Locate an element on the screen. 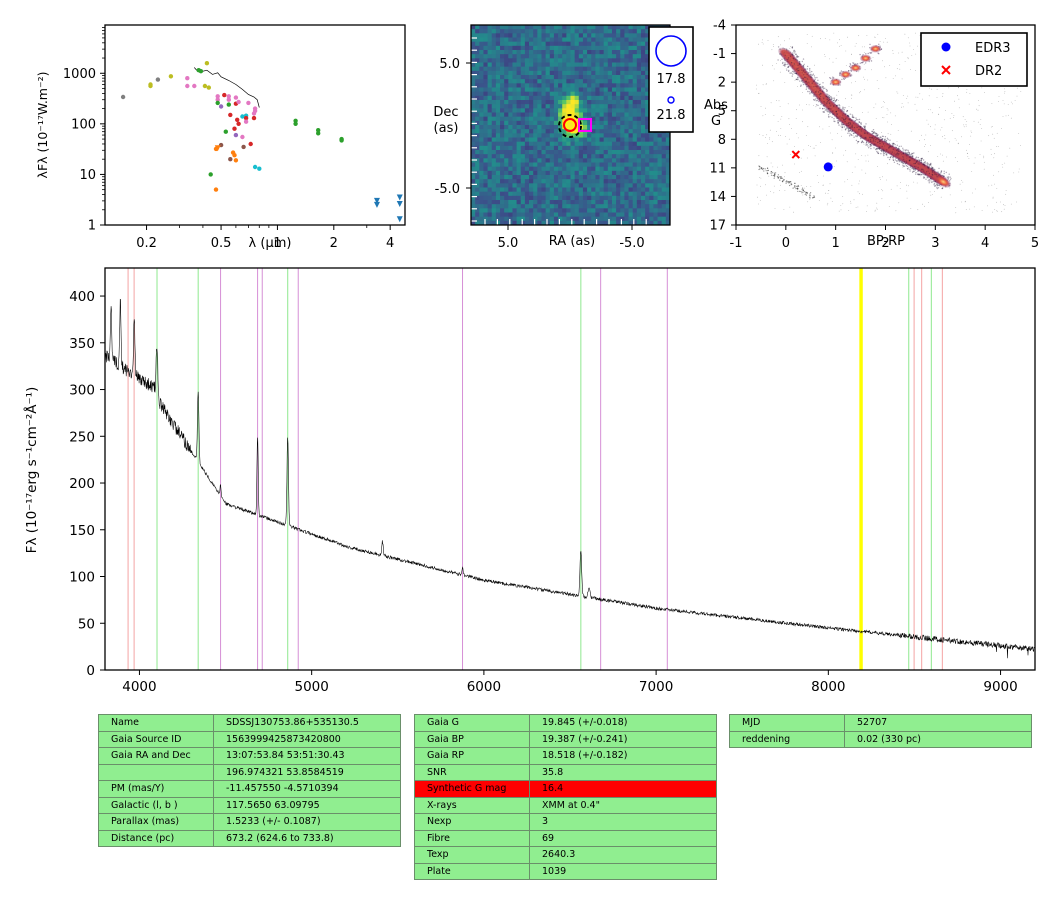 Image resolution: width=1060 pixels, height=906 pixels. sed-point is located at coordinates (229, 100).